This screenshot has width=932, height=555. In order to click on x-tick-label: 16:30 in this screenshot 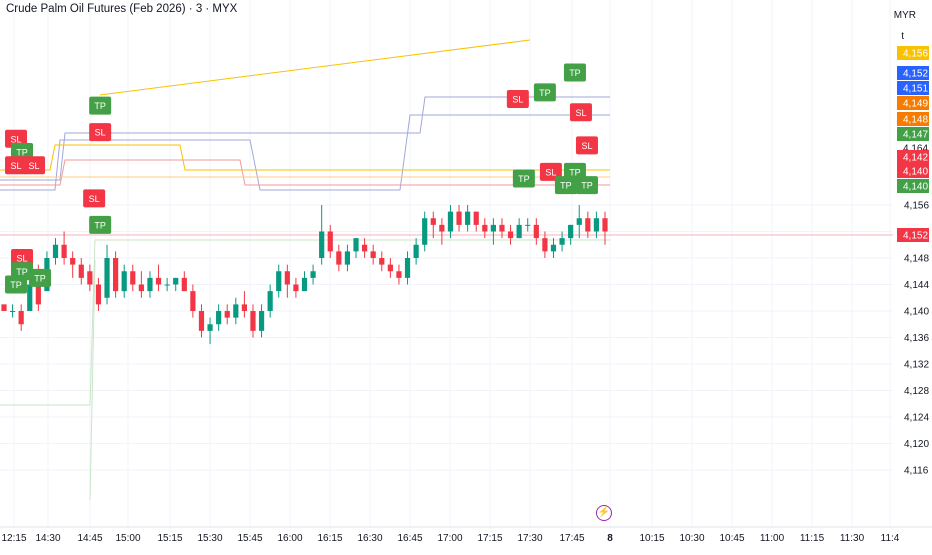, I will do `click(369, 538)`.